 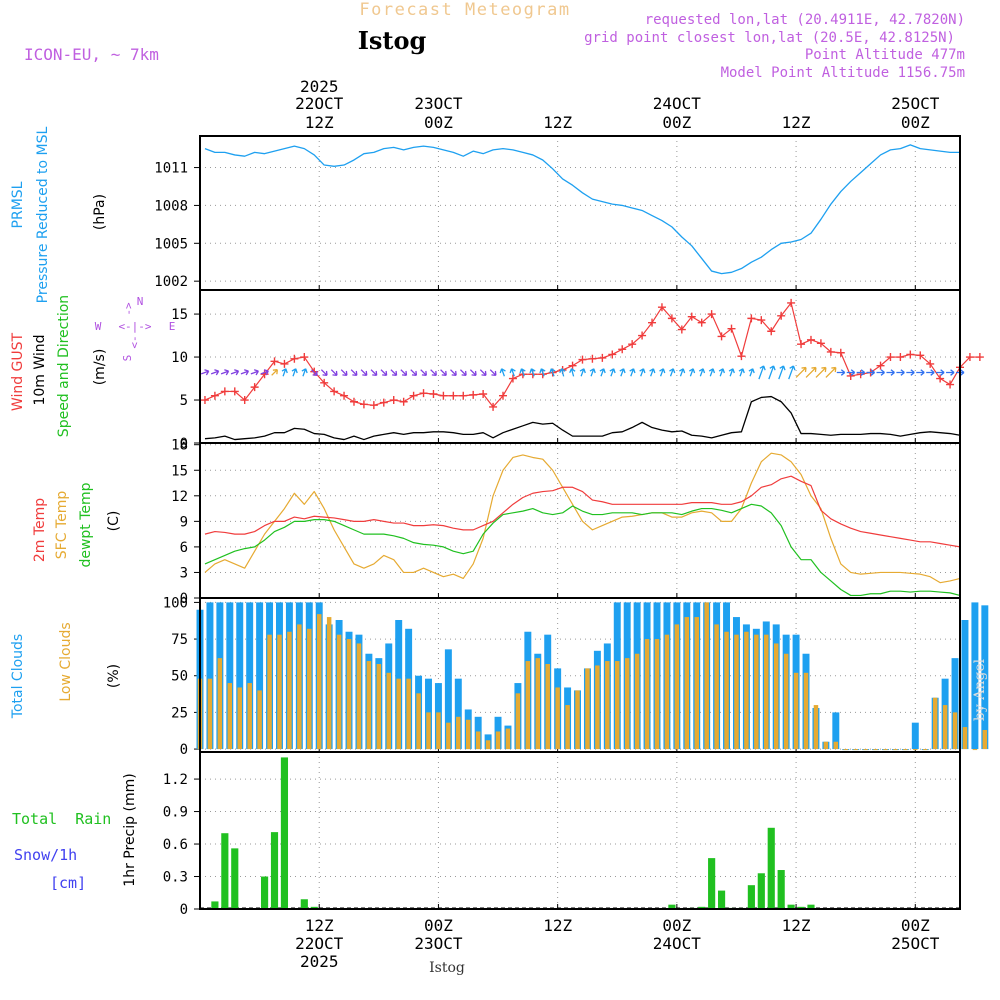 I want to click on temp-ytick-label: 3, so click(x=184, y=573).